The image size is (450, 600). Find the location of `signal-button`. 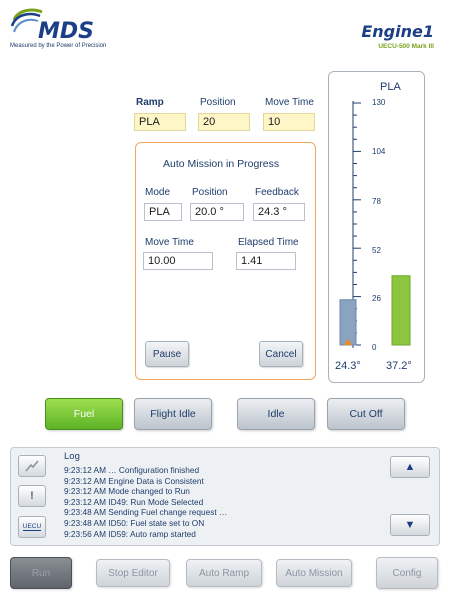

signal-button is located at coordinates (32, 466).